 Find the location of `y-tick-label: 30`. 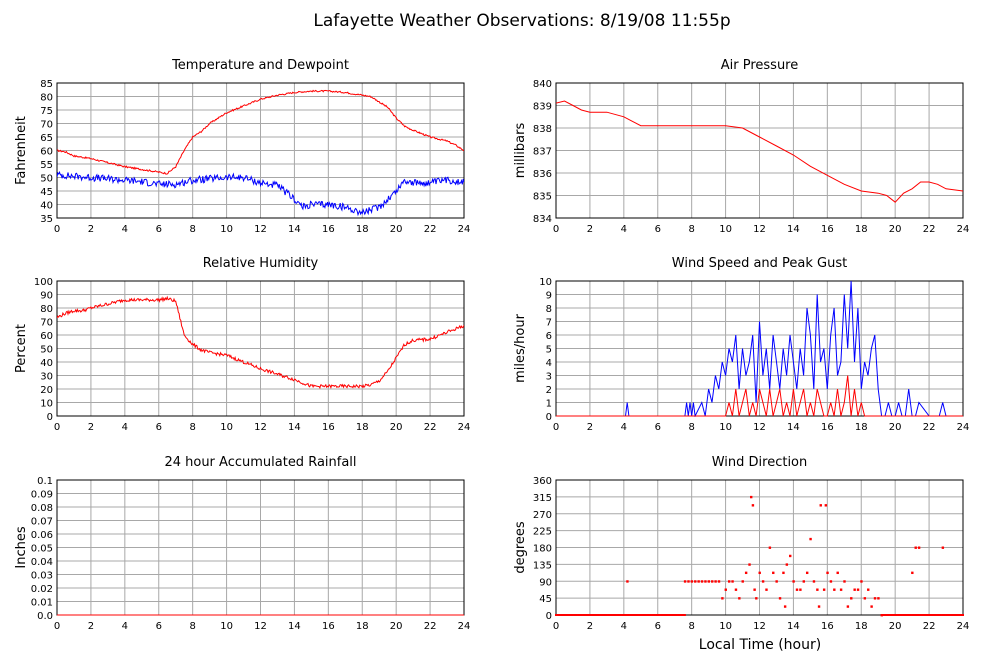

y-tick-label: 30 is located at coordinates (46, 377).